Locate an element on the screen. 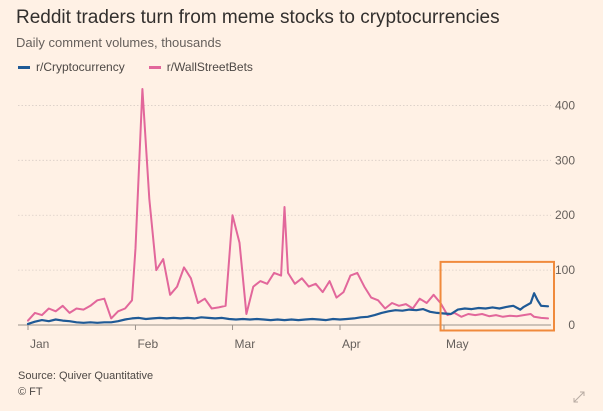 This screenshot has width=603, height=411. x-tick-label: Feb is located at coordinates (147, 344).